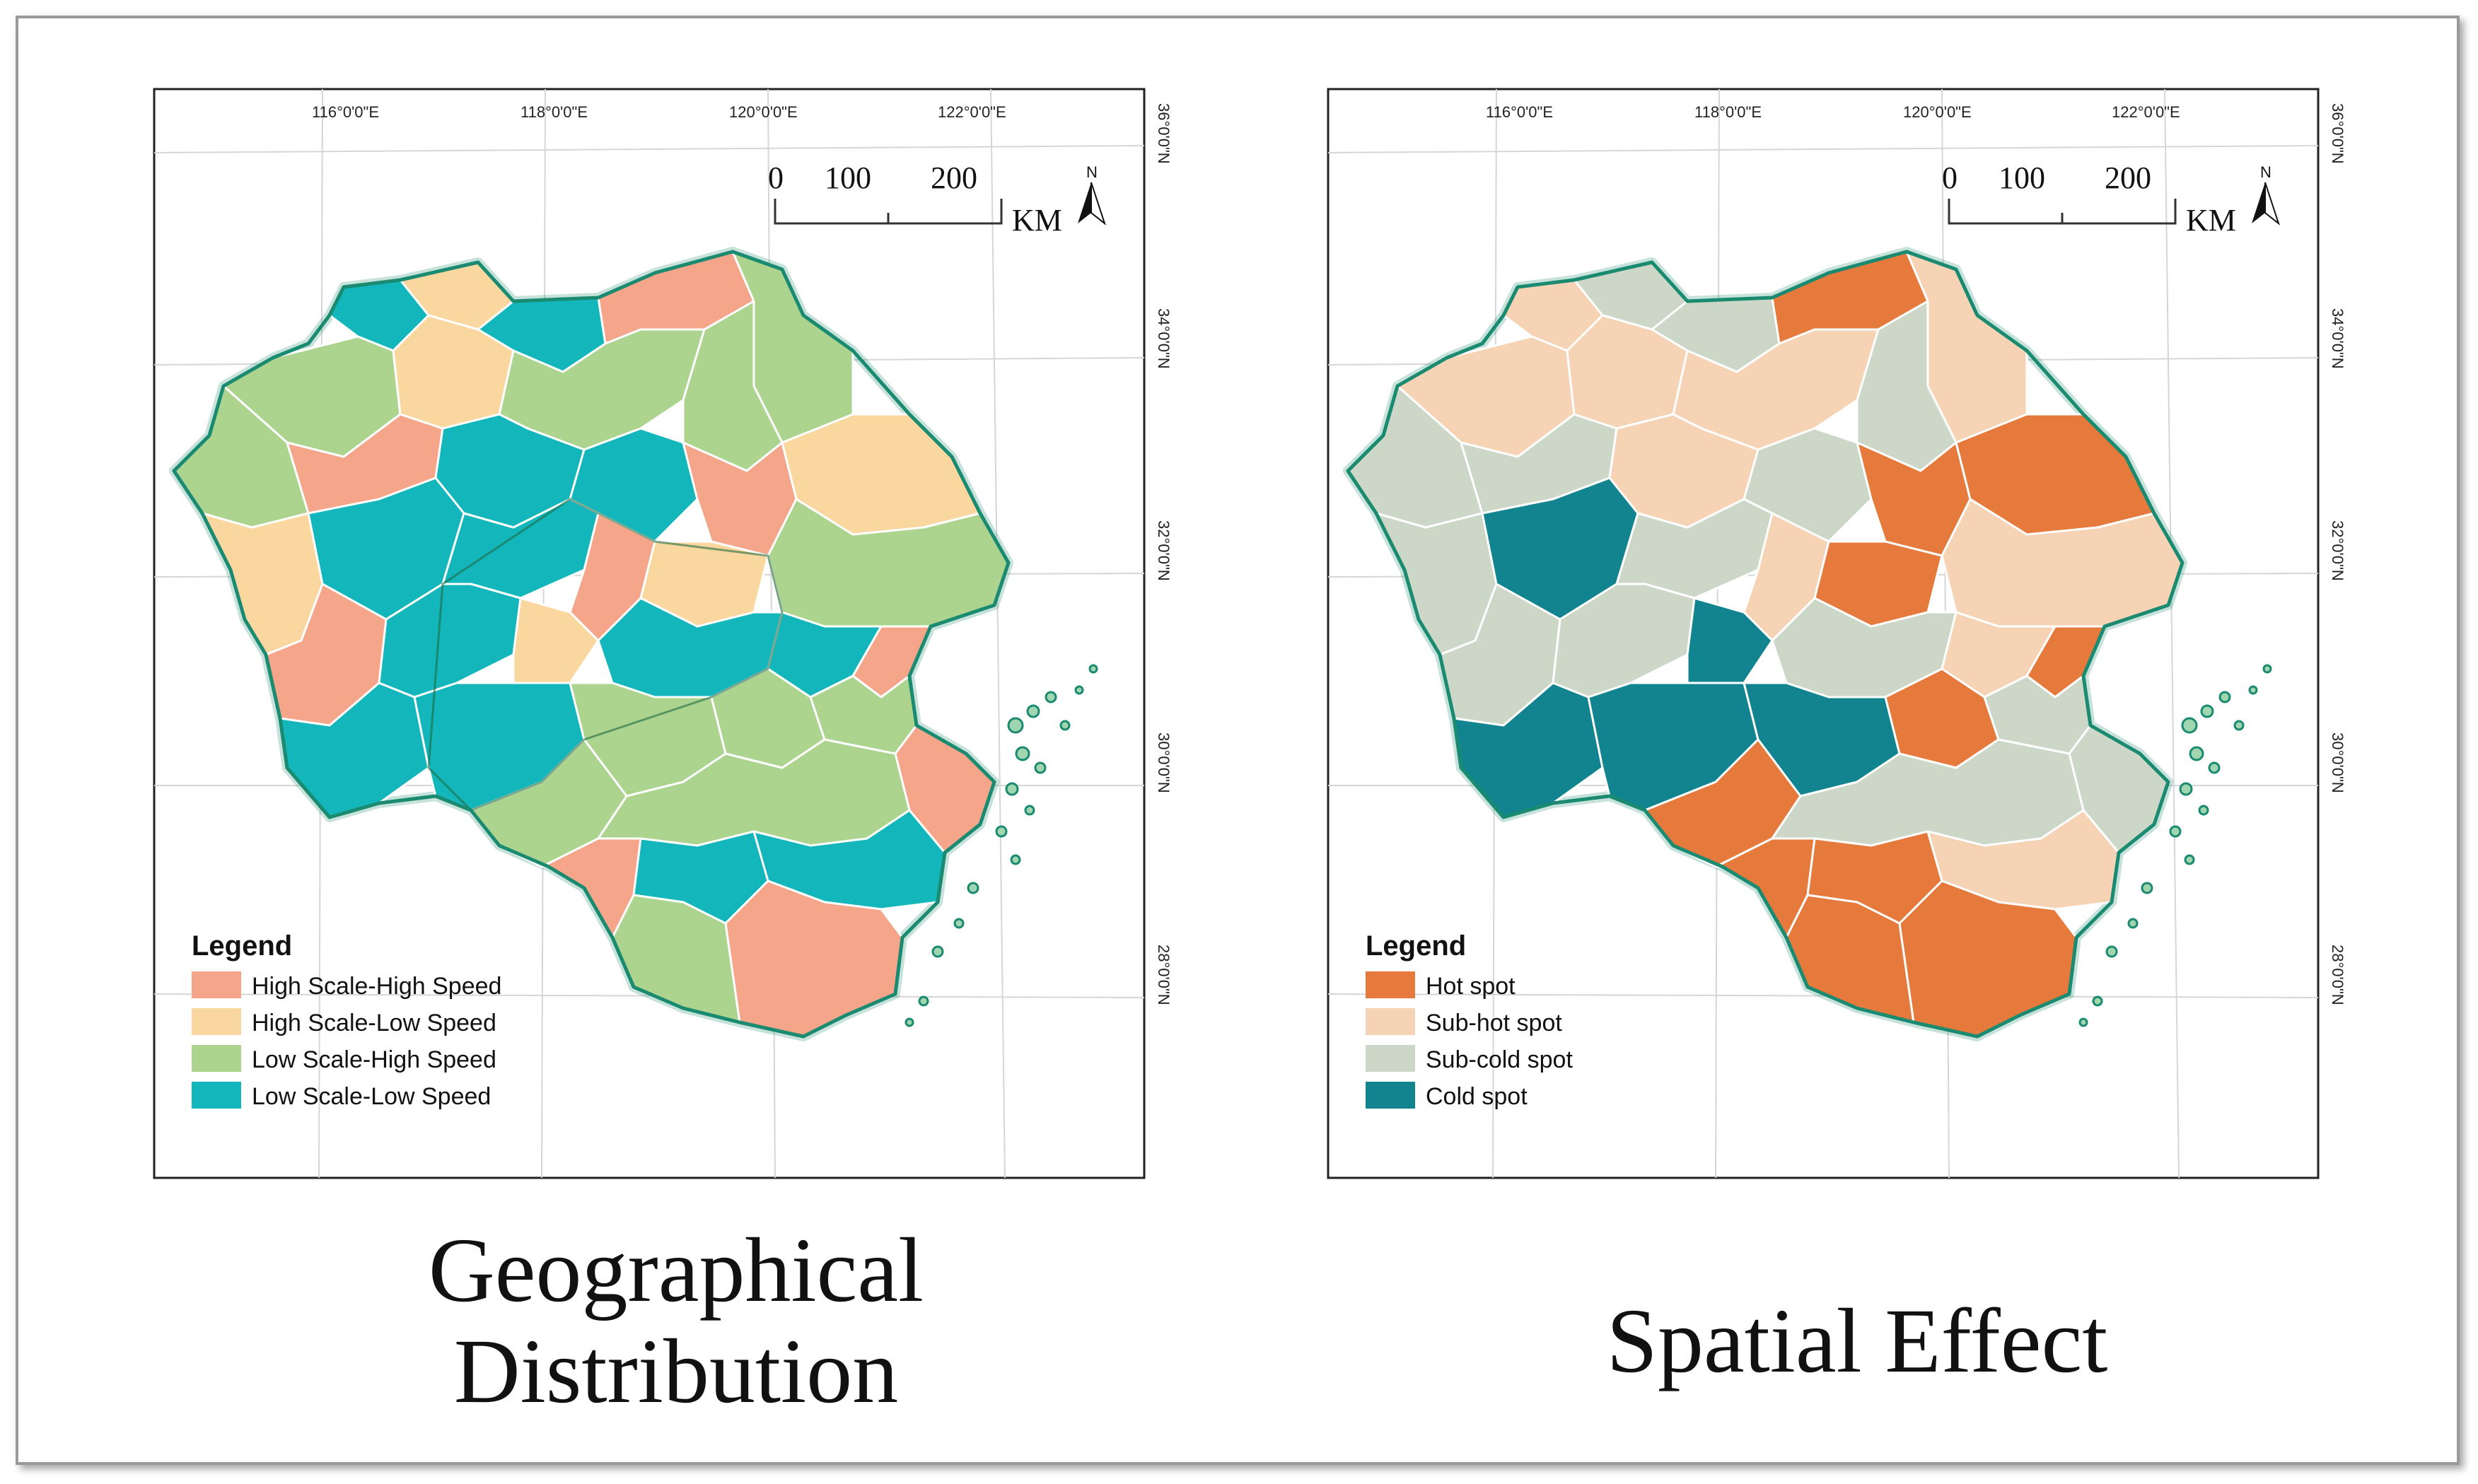  I want to click on legend-label: High Scale-Low Speed, so click(374, 1023).